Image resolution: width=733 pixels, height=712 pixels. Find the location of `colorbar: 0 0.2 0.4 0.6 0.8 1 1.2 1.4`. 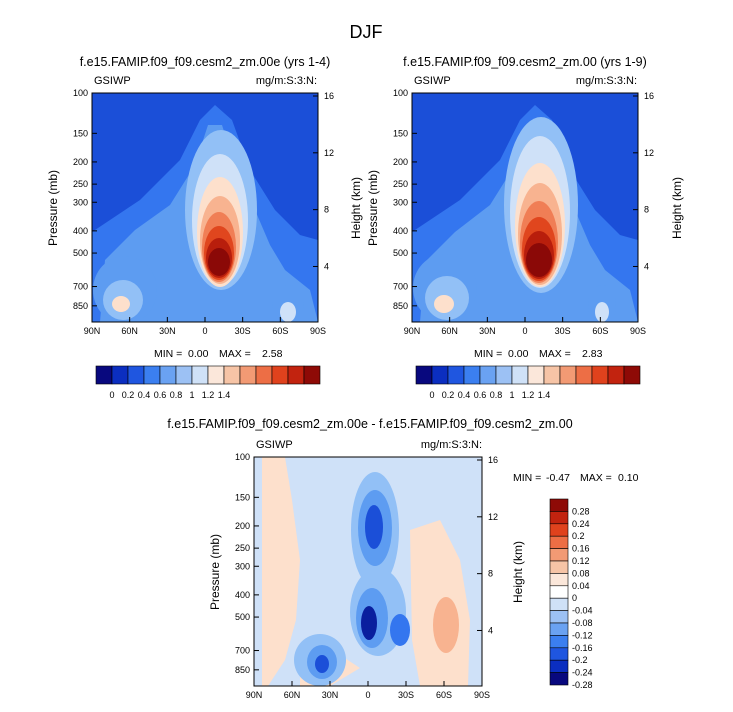

colorbar: 0 0.2 0.4 0.6 0.8 1 1.2 1.4 is located at coordinates (208, 382).